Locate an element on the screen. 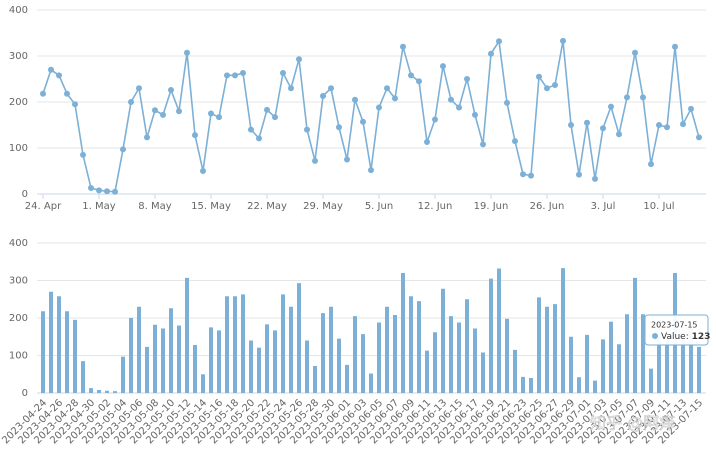 This screenshot has height=452, width=716. y-tick-label: 200 is located at coordinates (18, 102).